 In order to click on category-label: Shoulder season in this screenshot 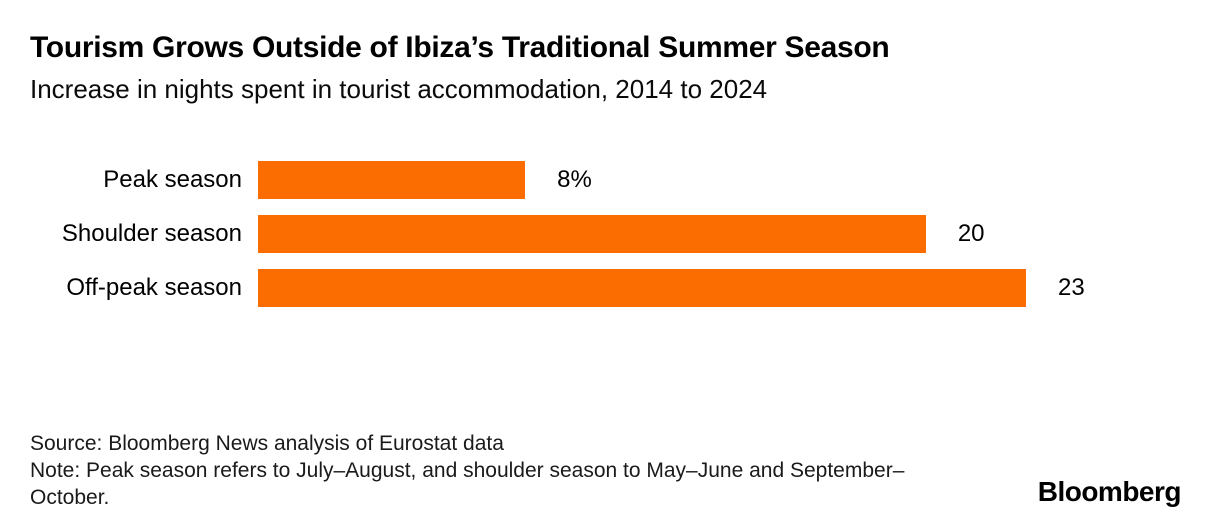, I will do `click(151, 234)`.